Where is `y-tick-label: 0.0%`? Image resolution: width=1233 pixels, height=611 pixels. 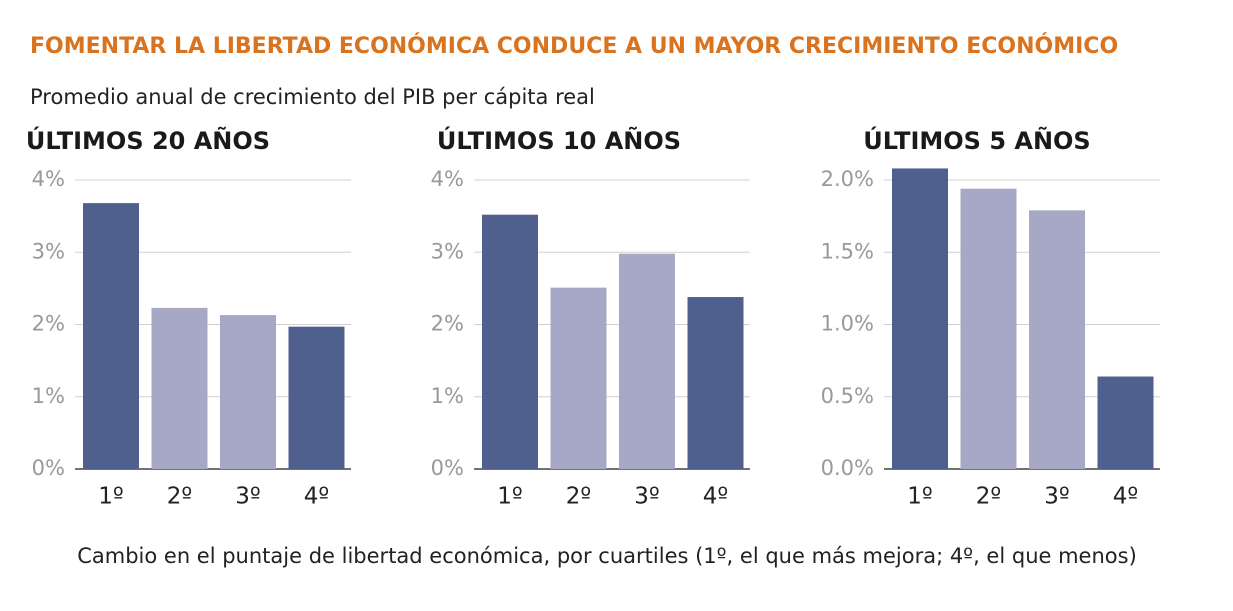
y-tick-label: 0.0% is located at coordinates (847, 468).